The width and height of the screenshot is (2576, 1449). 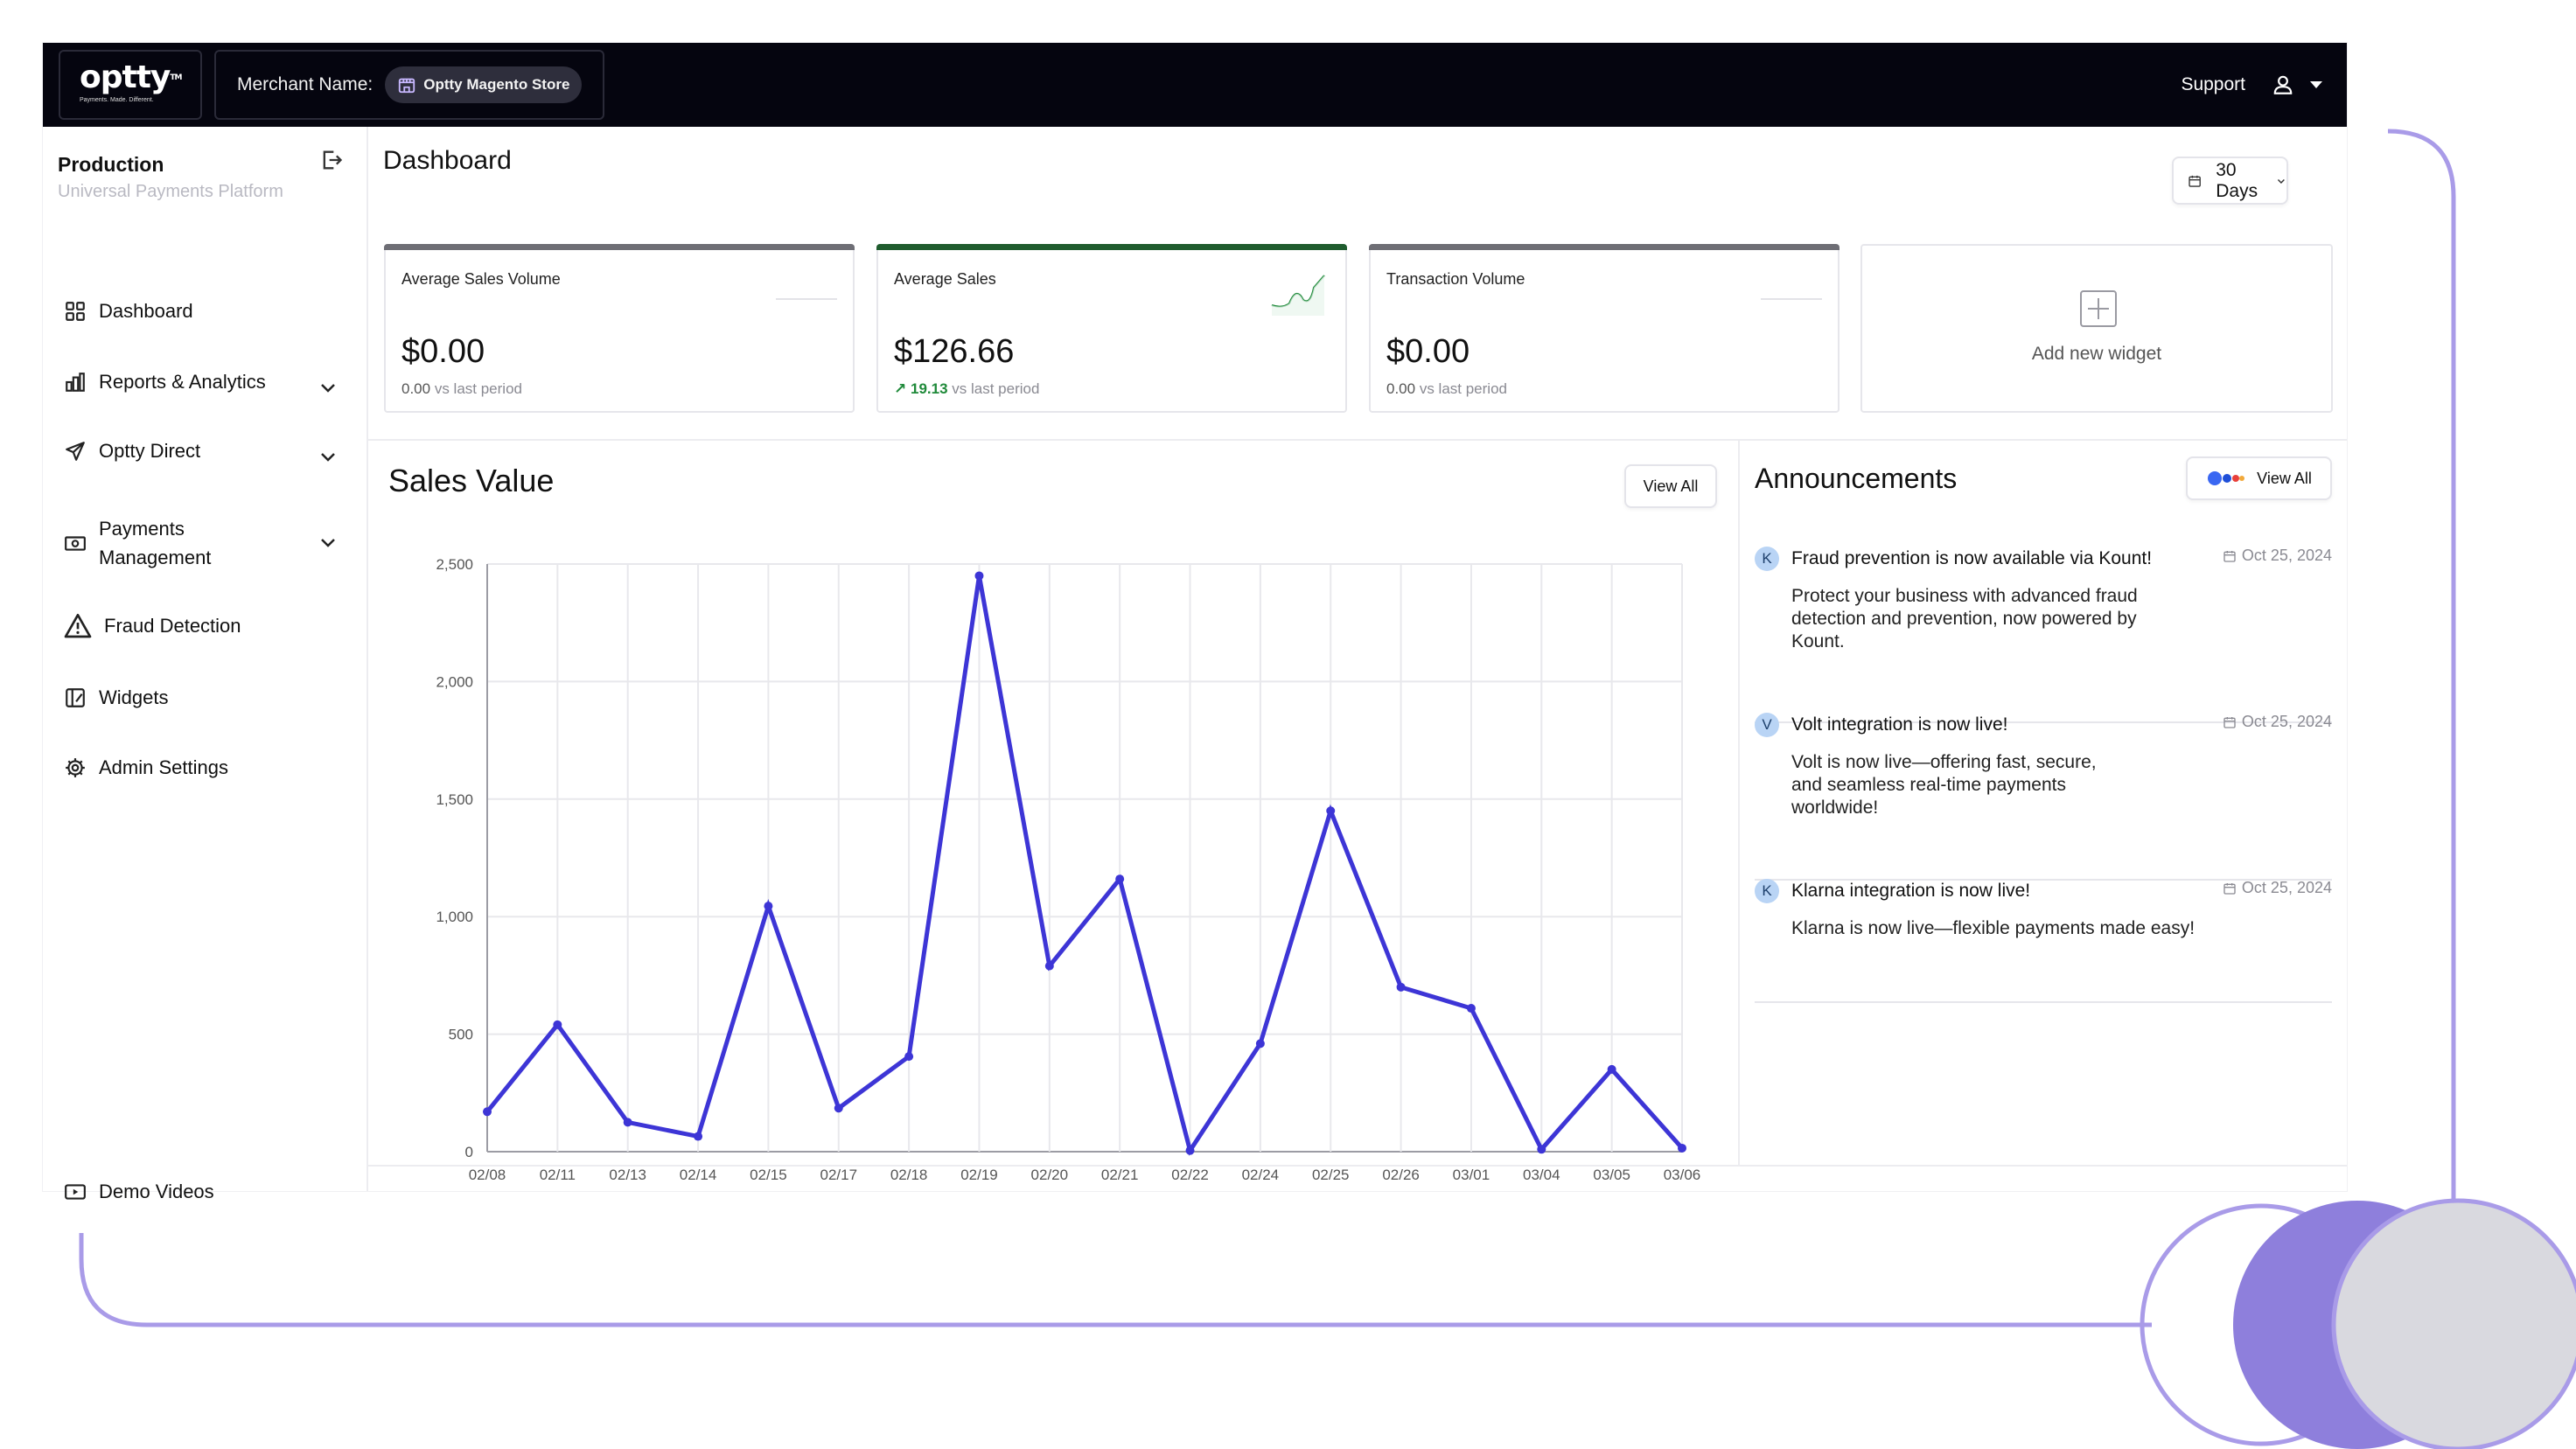 What do you see at coordinates (78, 626) in the screenshot?
I see `warning-icon` at bounding box center [78, 626].